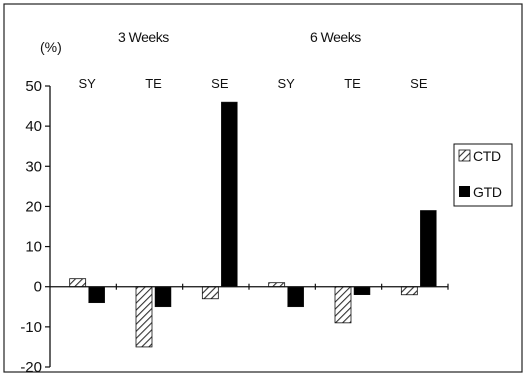  Describe the element at coordinates (143, 37) in the screenshot. I see `group-title-3-weeks: 3 Weeks` at that location.